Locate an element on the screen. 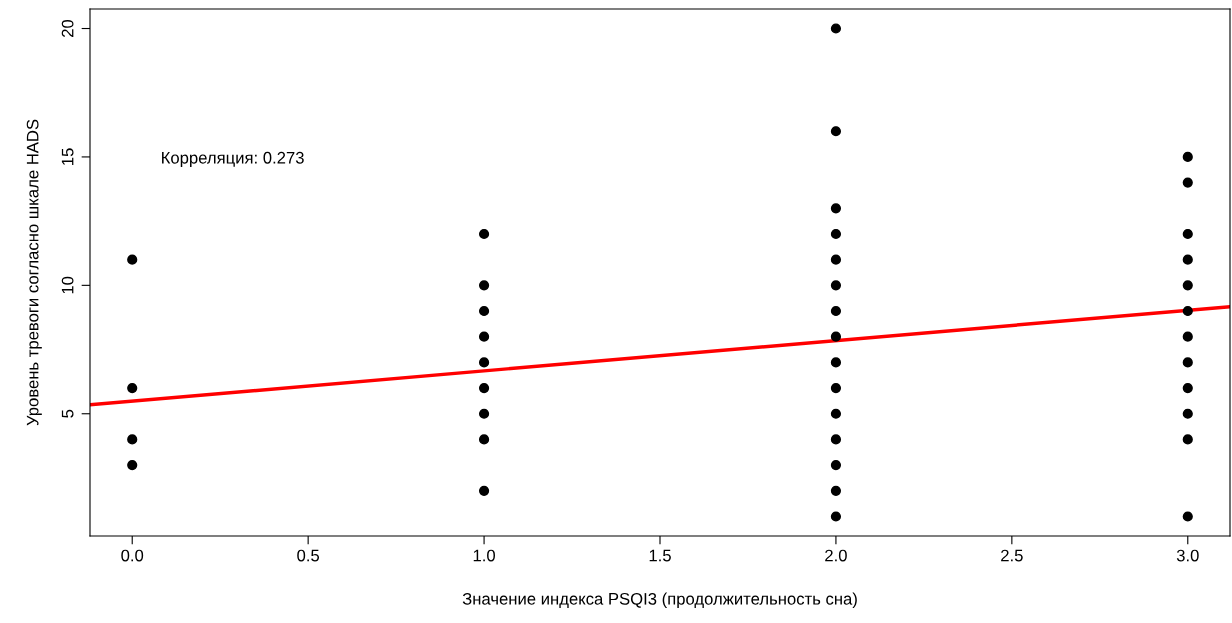  x-tick-label: 0.5 is located at coordinates (308, 555).